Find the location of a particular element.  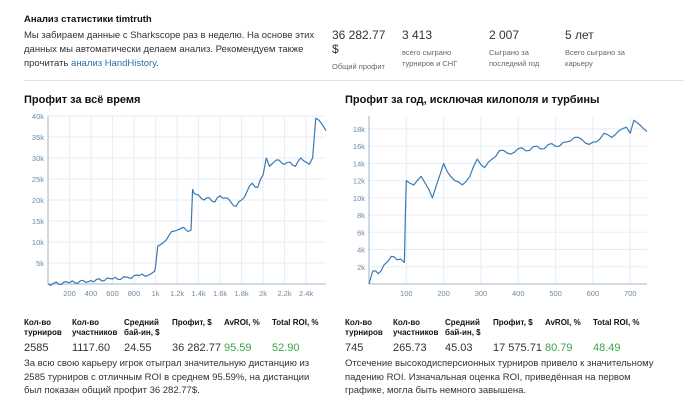

stat-value: 3 413 is located at coordinates (417, 35).